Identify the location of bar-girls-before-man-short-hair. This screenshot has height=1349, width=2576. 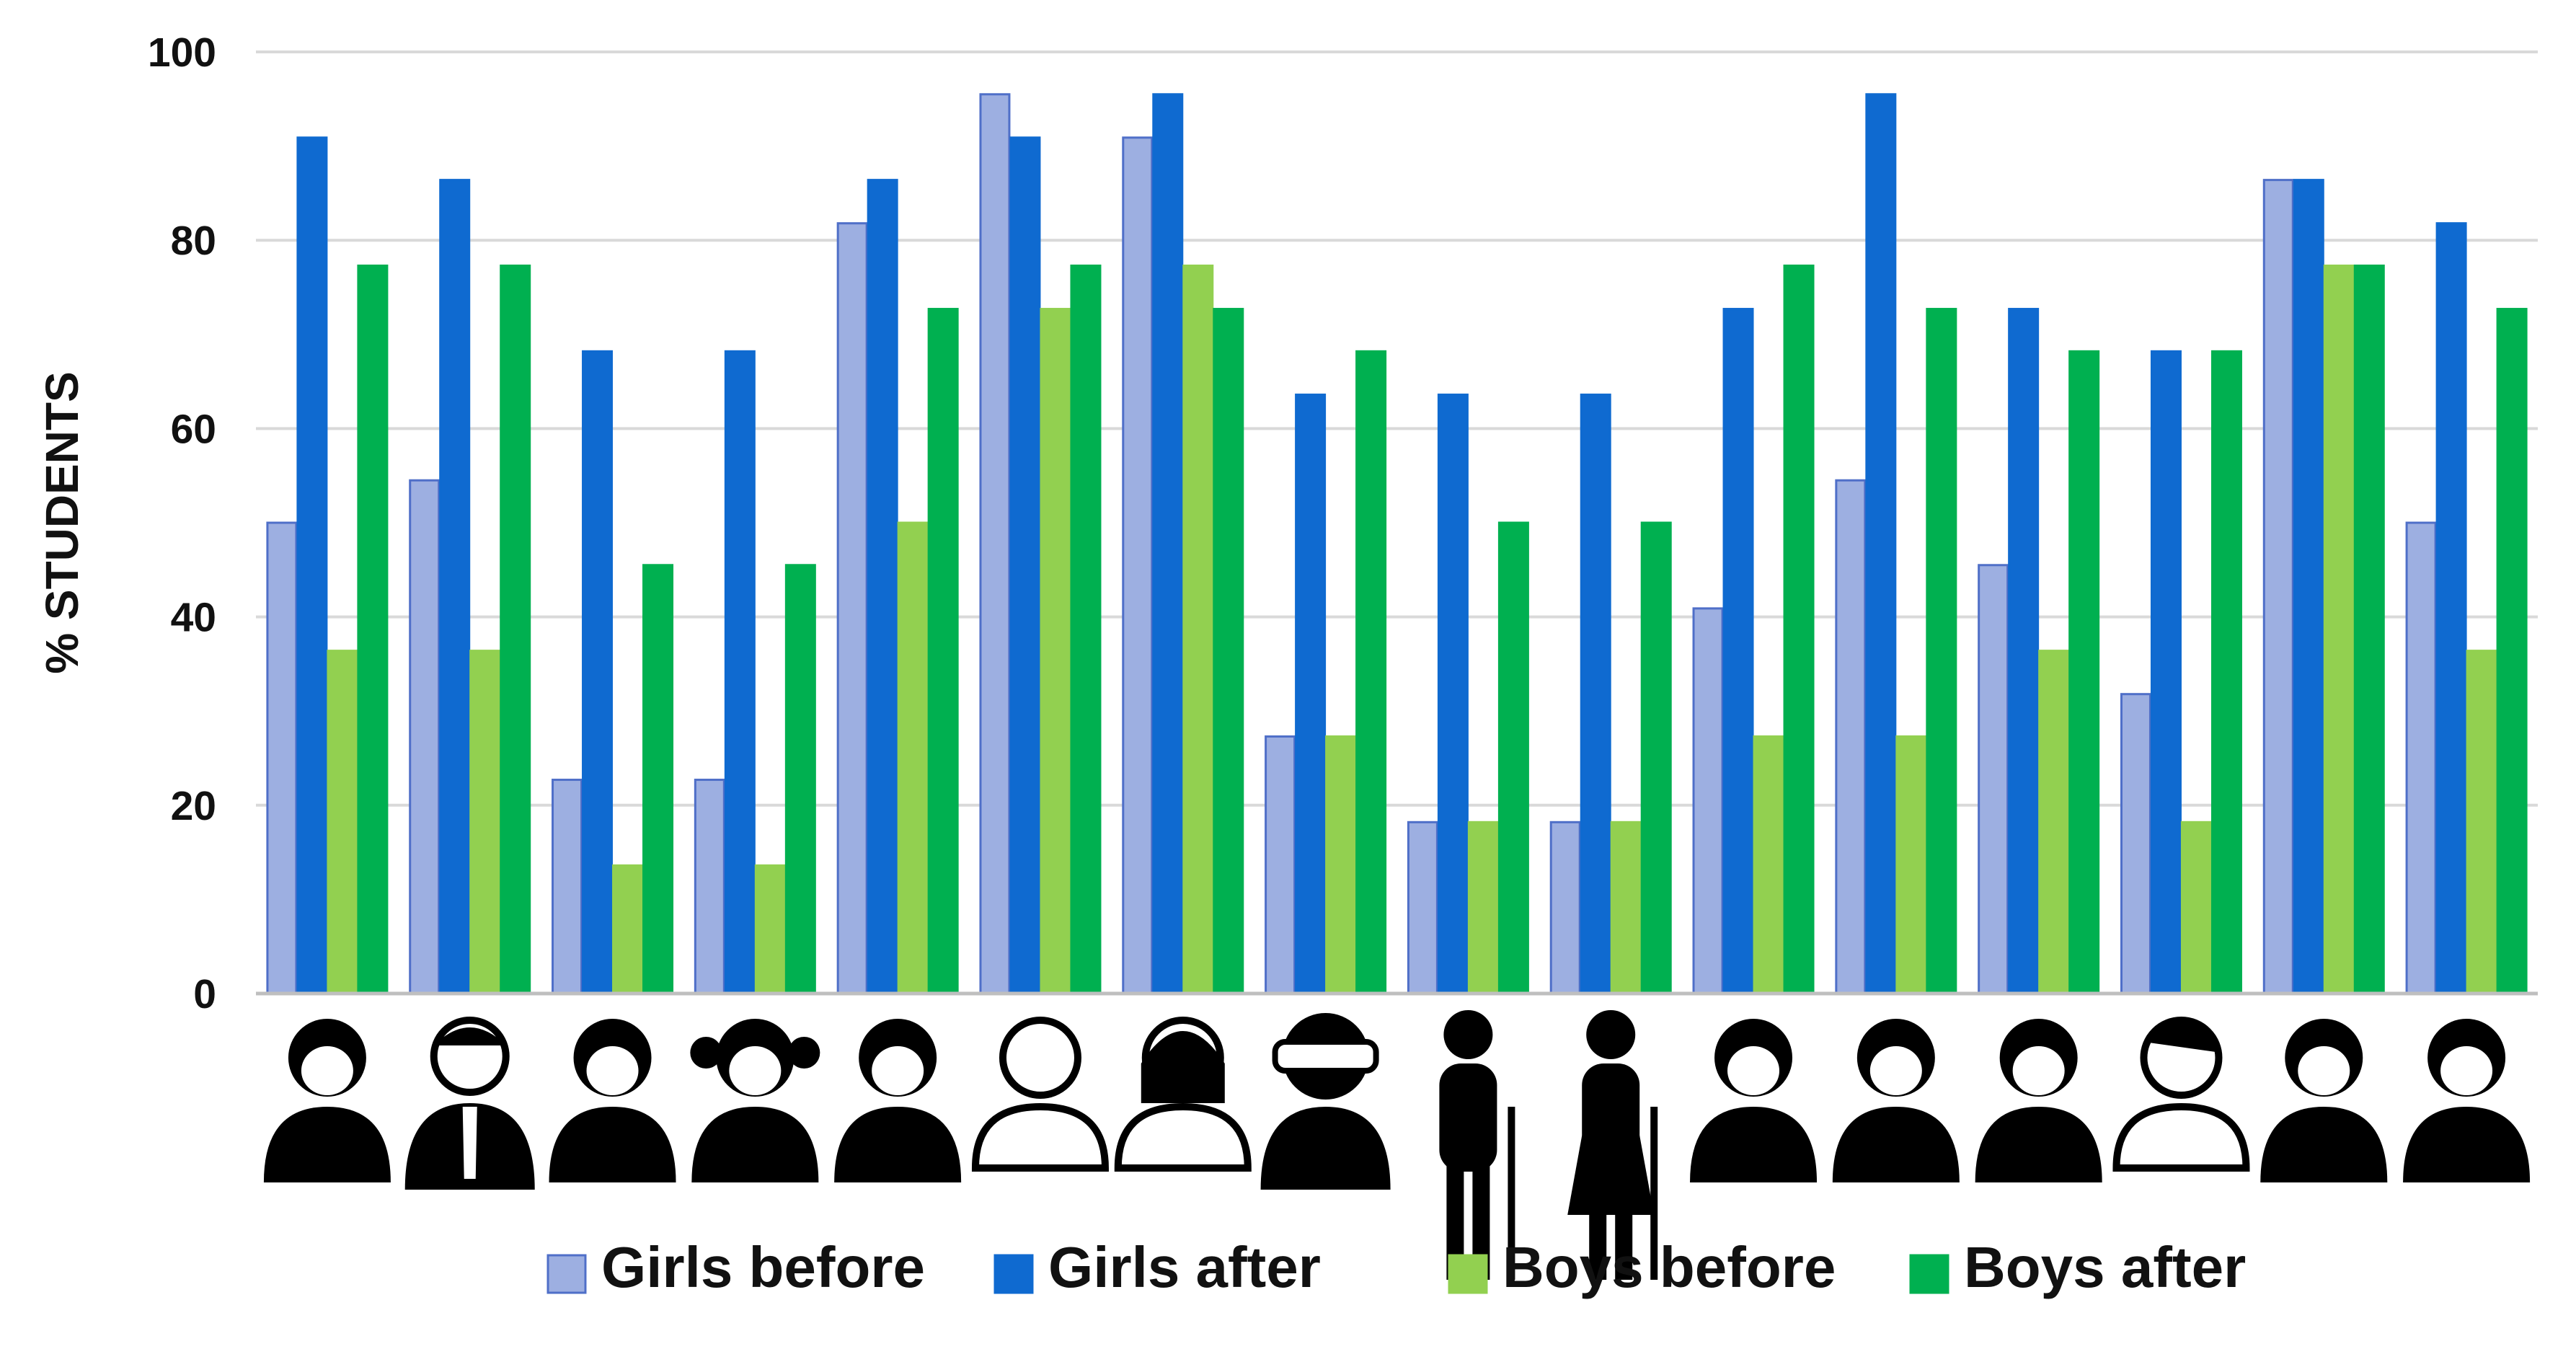
(2421, 758).